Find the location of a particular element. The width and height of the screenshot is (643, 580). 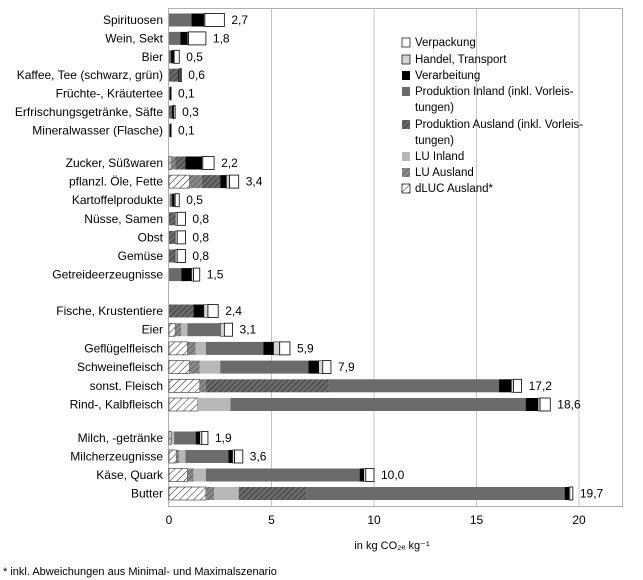

category-label: Getreideerzeugnisse is located at coordinates (107, 275).